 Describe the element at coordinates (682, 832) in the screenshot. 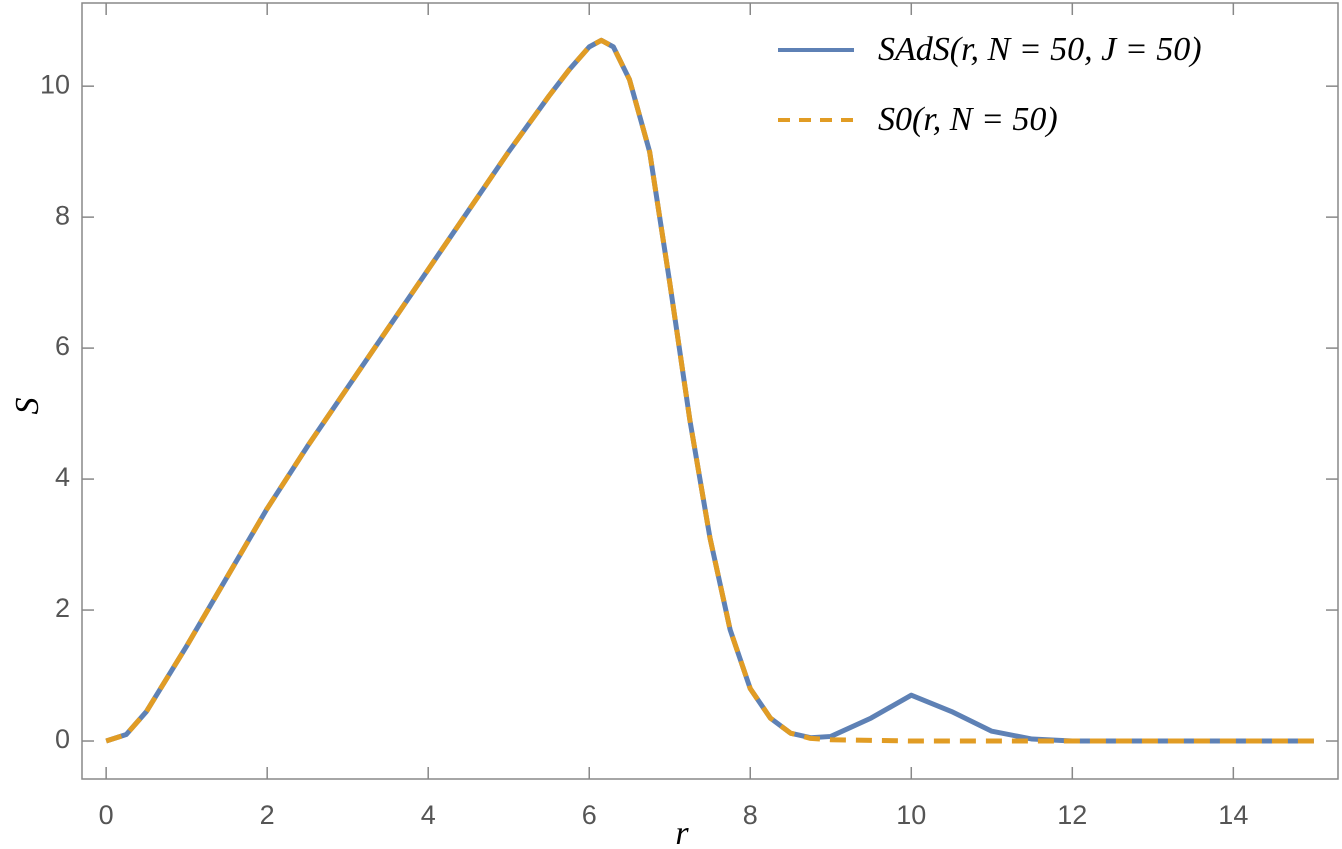

I see `x-axis-label: r` at that location.